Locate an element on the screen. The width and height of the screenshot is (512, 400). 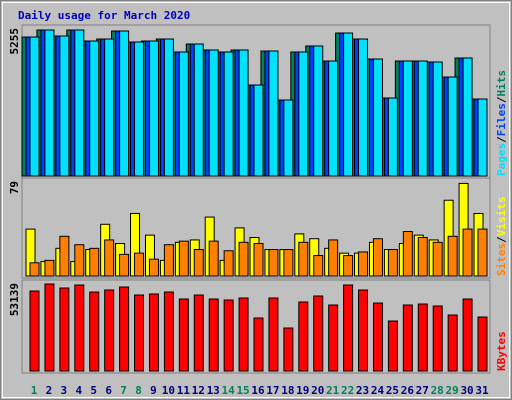
legend: Sites/Visits is located at coordinates (501, 237).